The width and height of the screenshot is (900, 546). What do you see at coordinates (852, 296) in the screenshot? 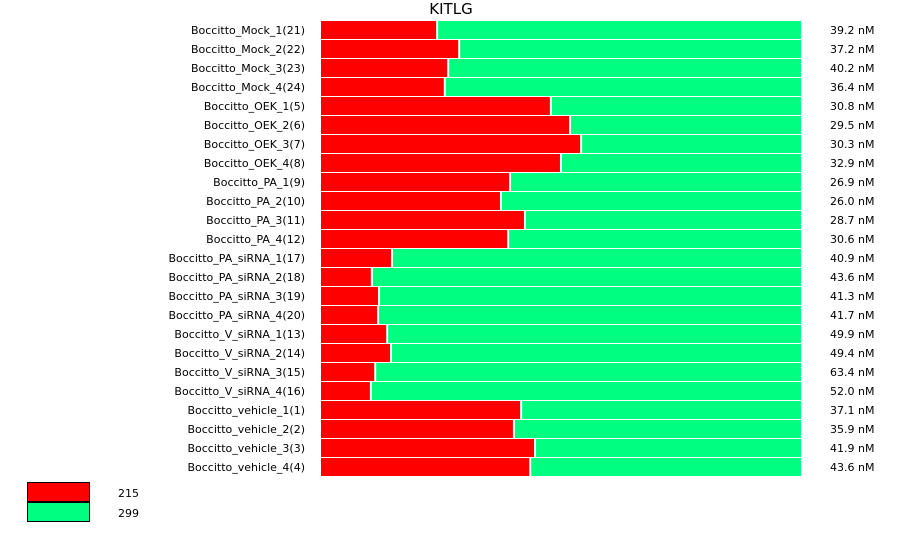
I see `value-label: 41.3 nM` at bounding box center [852, 296].